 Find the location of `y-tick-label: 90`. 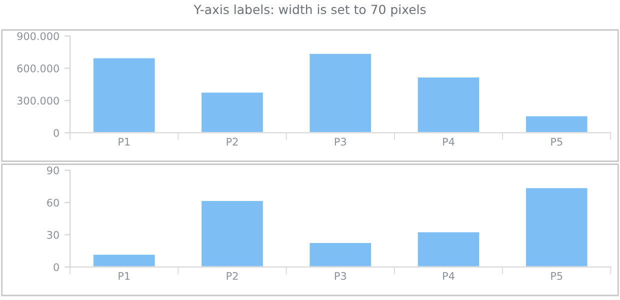

y-tick-label: 90 is located at coordinates (53, 170).